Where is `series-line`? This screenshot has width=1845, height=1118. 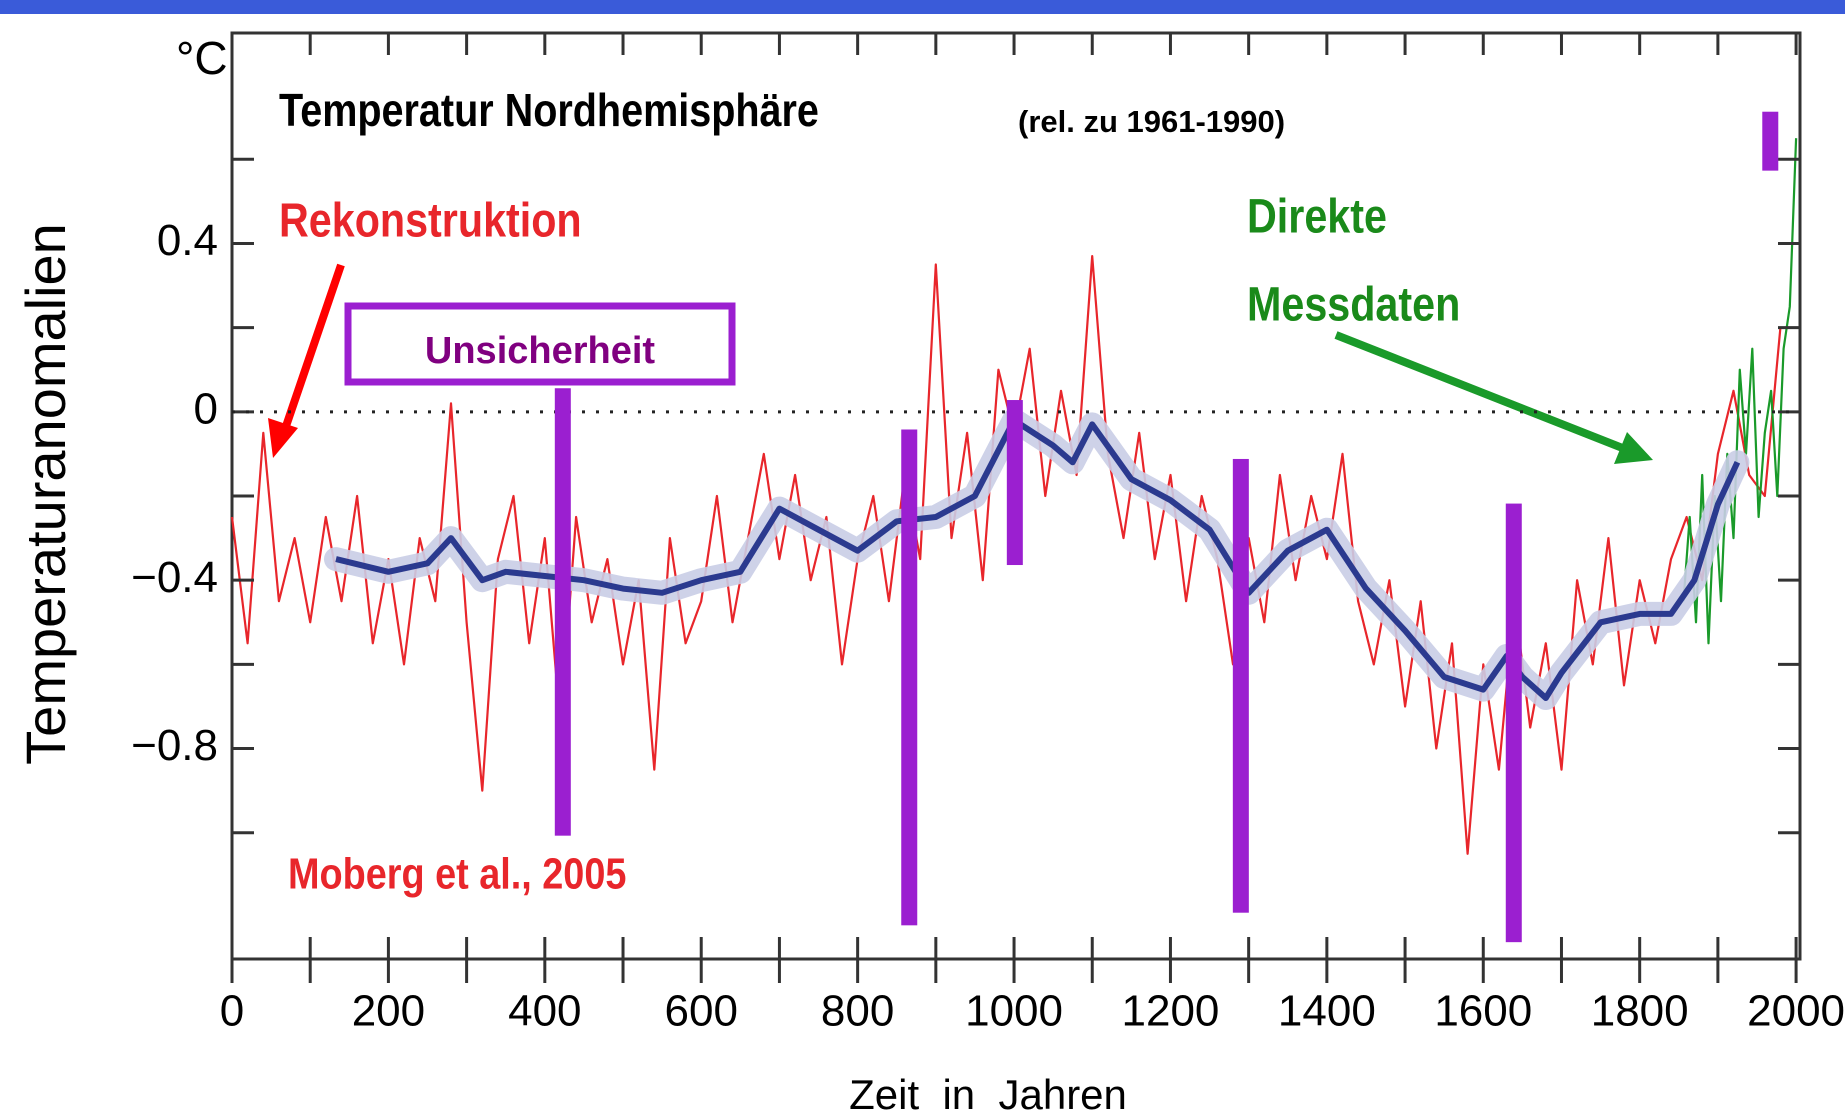
series-line is located at coordinates (1740, 391).